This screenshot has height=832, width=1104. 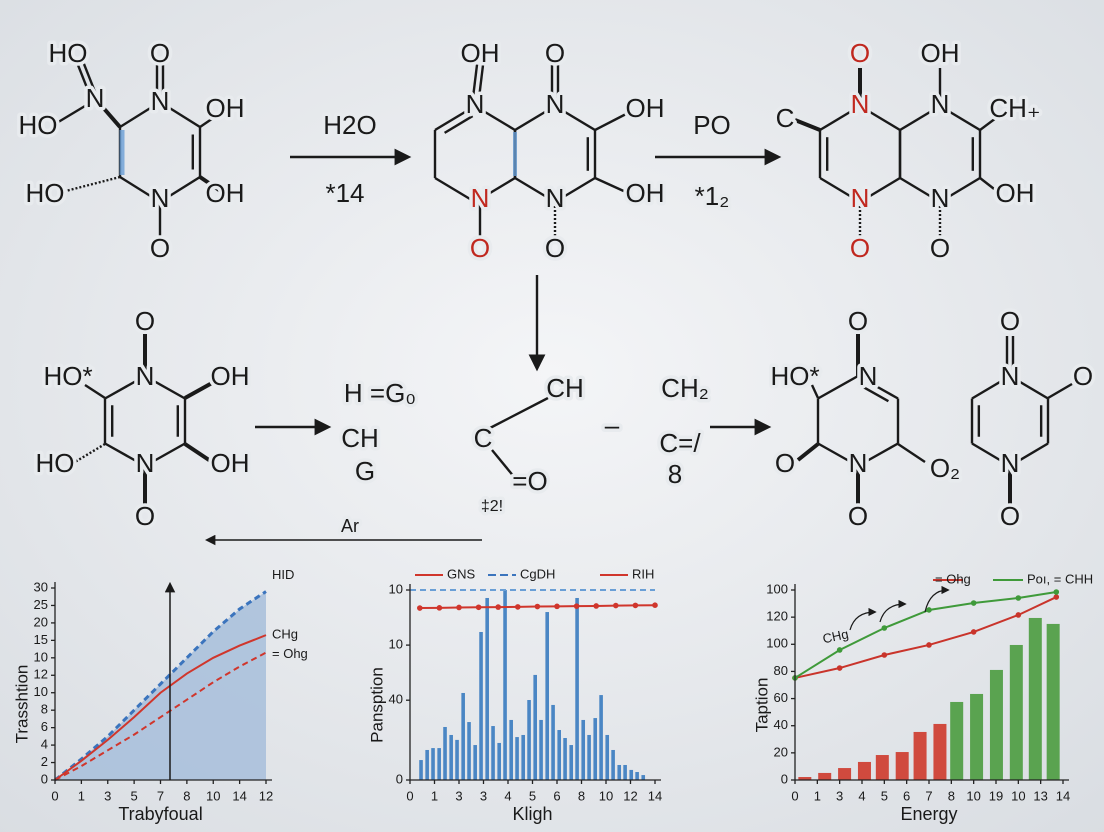 What do you see at coordinates (537, 573) in the screenshot?
I see `legend-label: CgDH` at bounding box center [537, 573].